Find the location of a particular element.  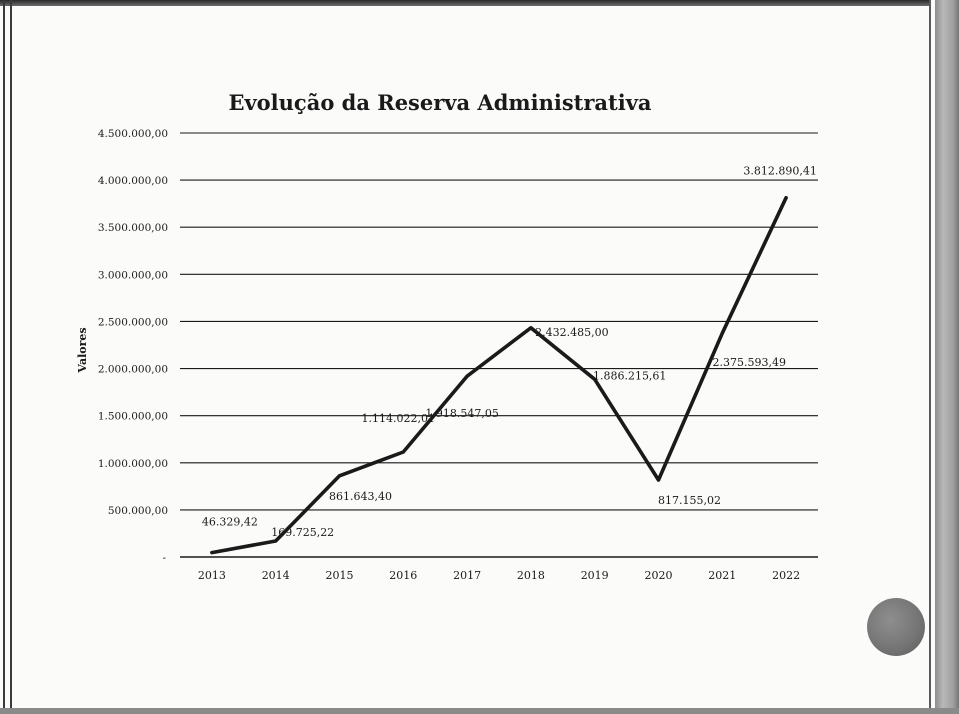

data-label: 1.918.547,05 is located at coordinates (461, 413).